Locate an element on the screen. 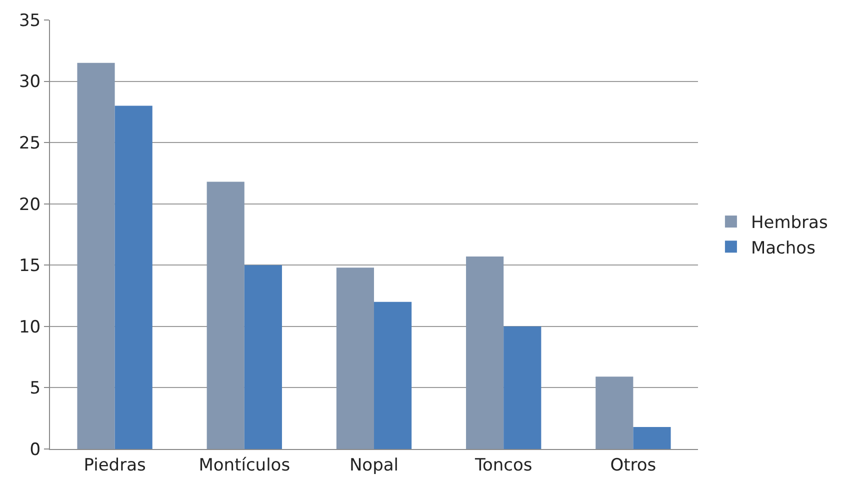  y-tick-label: 0 is located at coordinates (35, 450).